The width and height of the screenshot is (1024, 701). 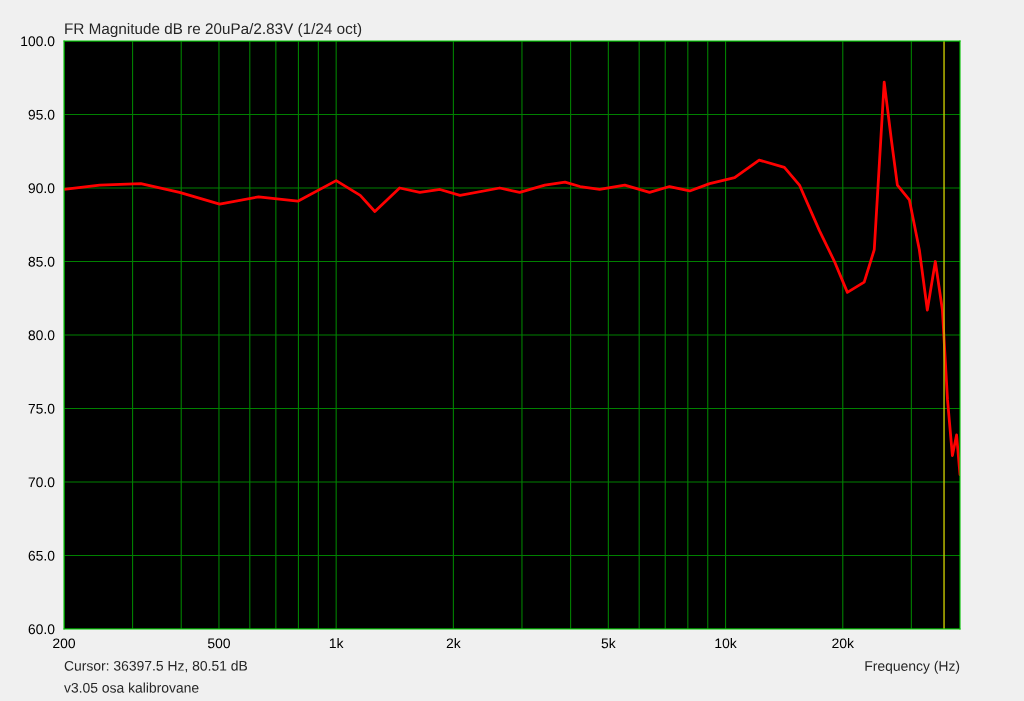 What do you see at coordinates (41, 482) in the screenshot?
I see `y-tick-label: 70.0` at bounding box center [41, 482].